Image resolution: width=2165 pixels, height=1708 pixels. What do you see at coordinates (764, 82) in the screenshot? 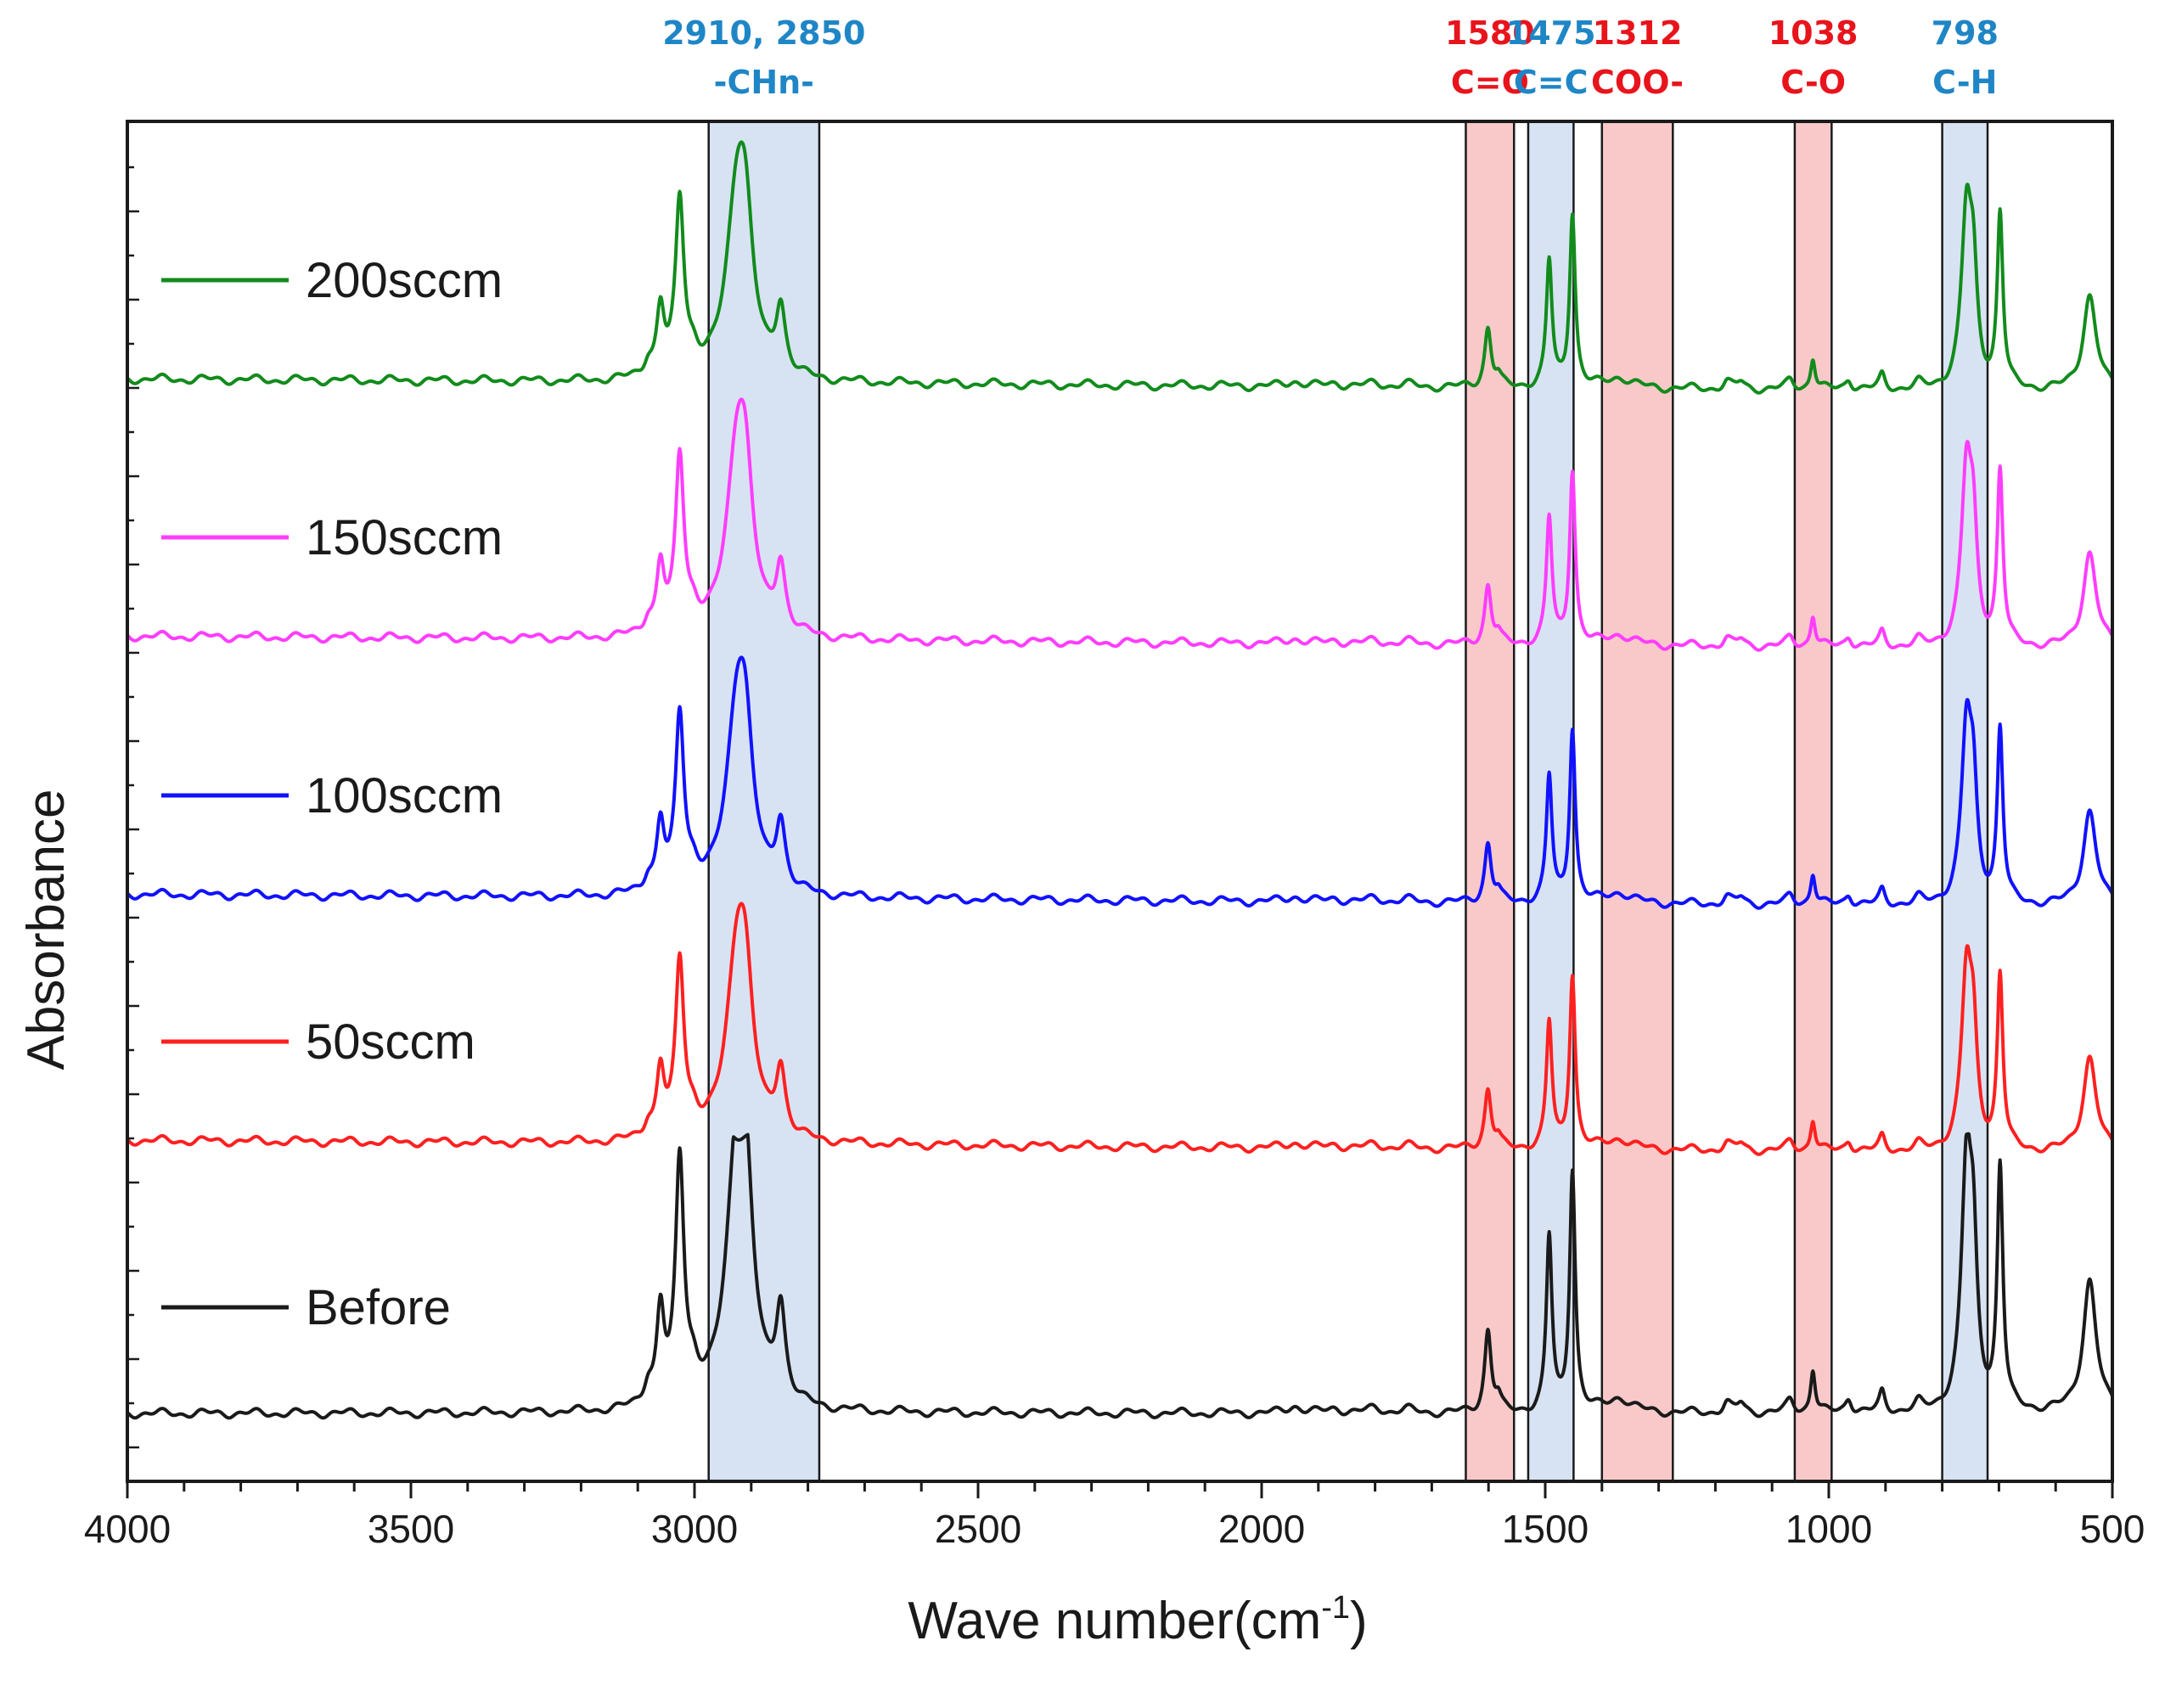
I see `band-ch-label-2: -CHn-` at bounding box center [764, 82].